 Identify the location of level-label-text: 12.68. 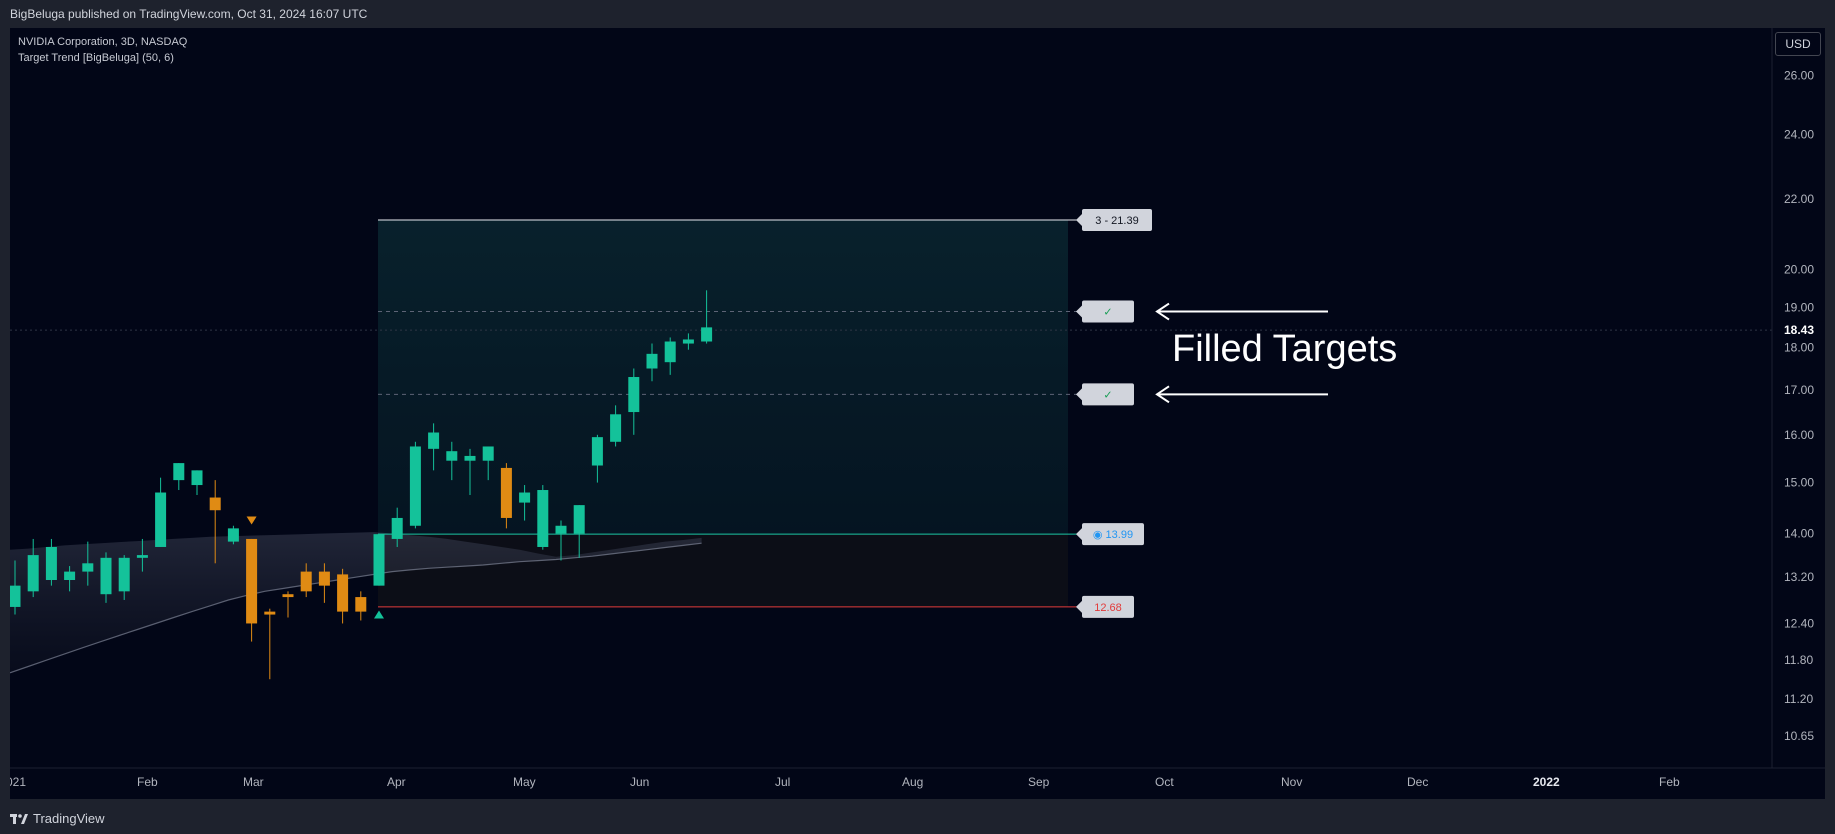
(1108, 608).